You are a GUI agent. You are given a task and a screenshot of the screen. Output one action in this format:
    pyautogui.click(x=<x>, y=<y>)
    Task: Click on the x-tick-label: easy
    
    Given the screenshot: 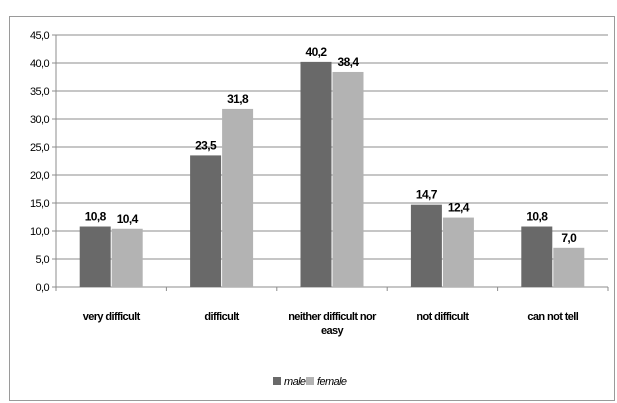 What is the action you would take?
    pyautogui.click(x=333, y=331)
    